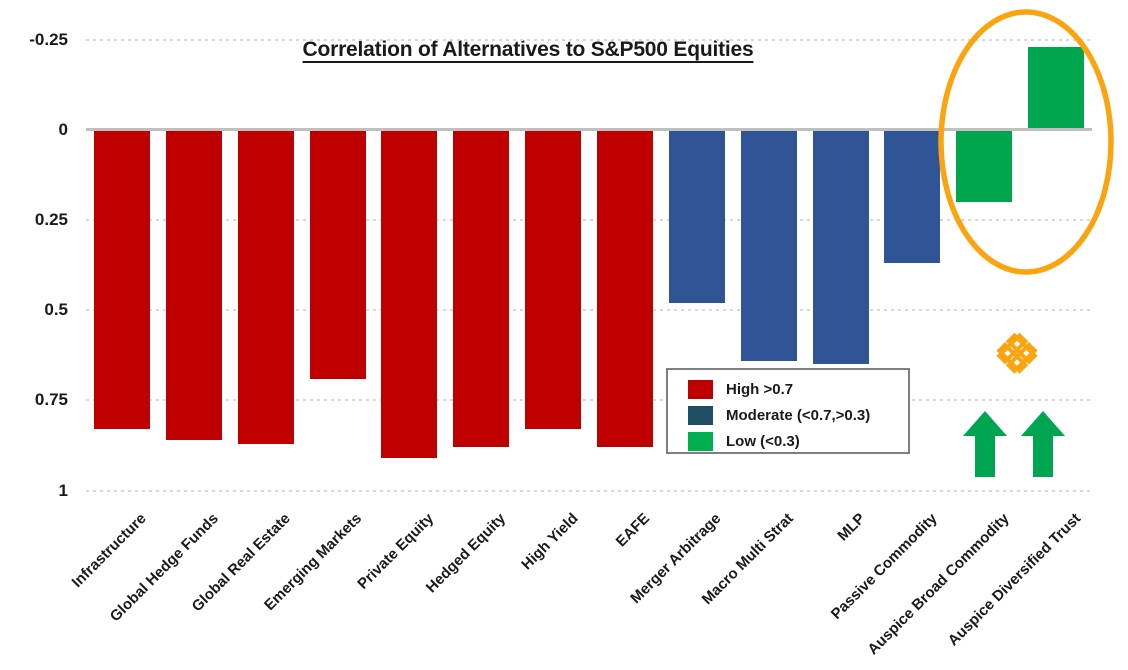 The image size is (1128, 670). What do you see at coordinates (938, 584) in the screenshot?
I see `x-axis-label: Auspice Broad Commodity` at bounding box center [938, 584].